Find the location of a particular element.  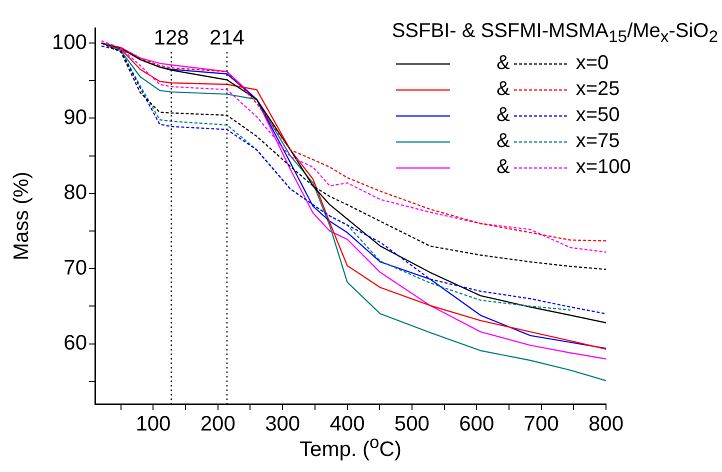

x-tick-label: 300 is located at coordinates (282, 424).